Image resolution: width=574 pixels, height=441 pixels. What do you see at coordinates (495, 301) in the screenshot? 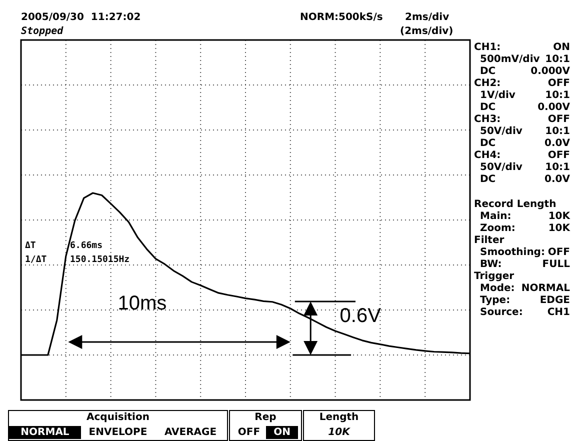
I see `text: Type:` at bounding box center [495, 301].